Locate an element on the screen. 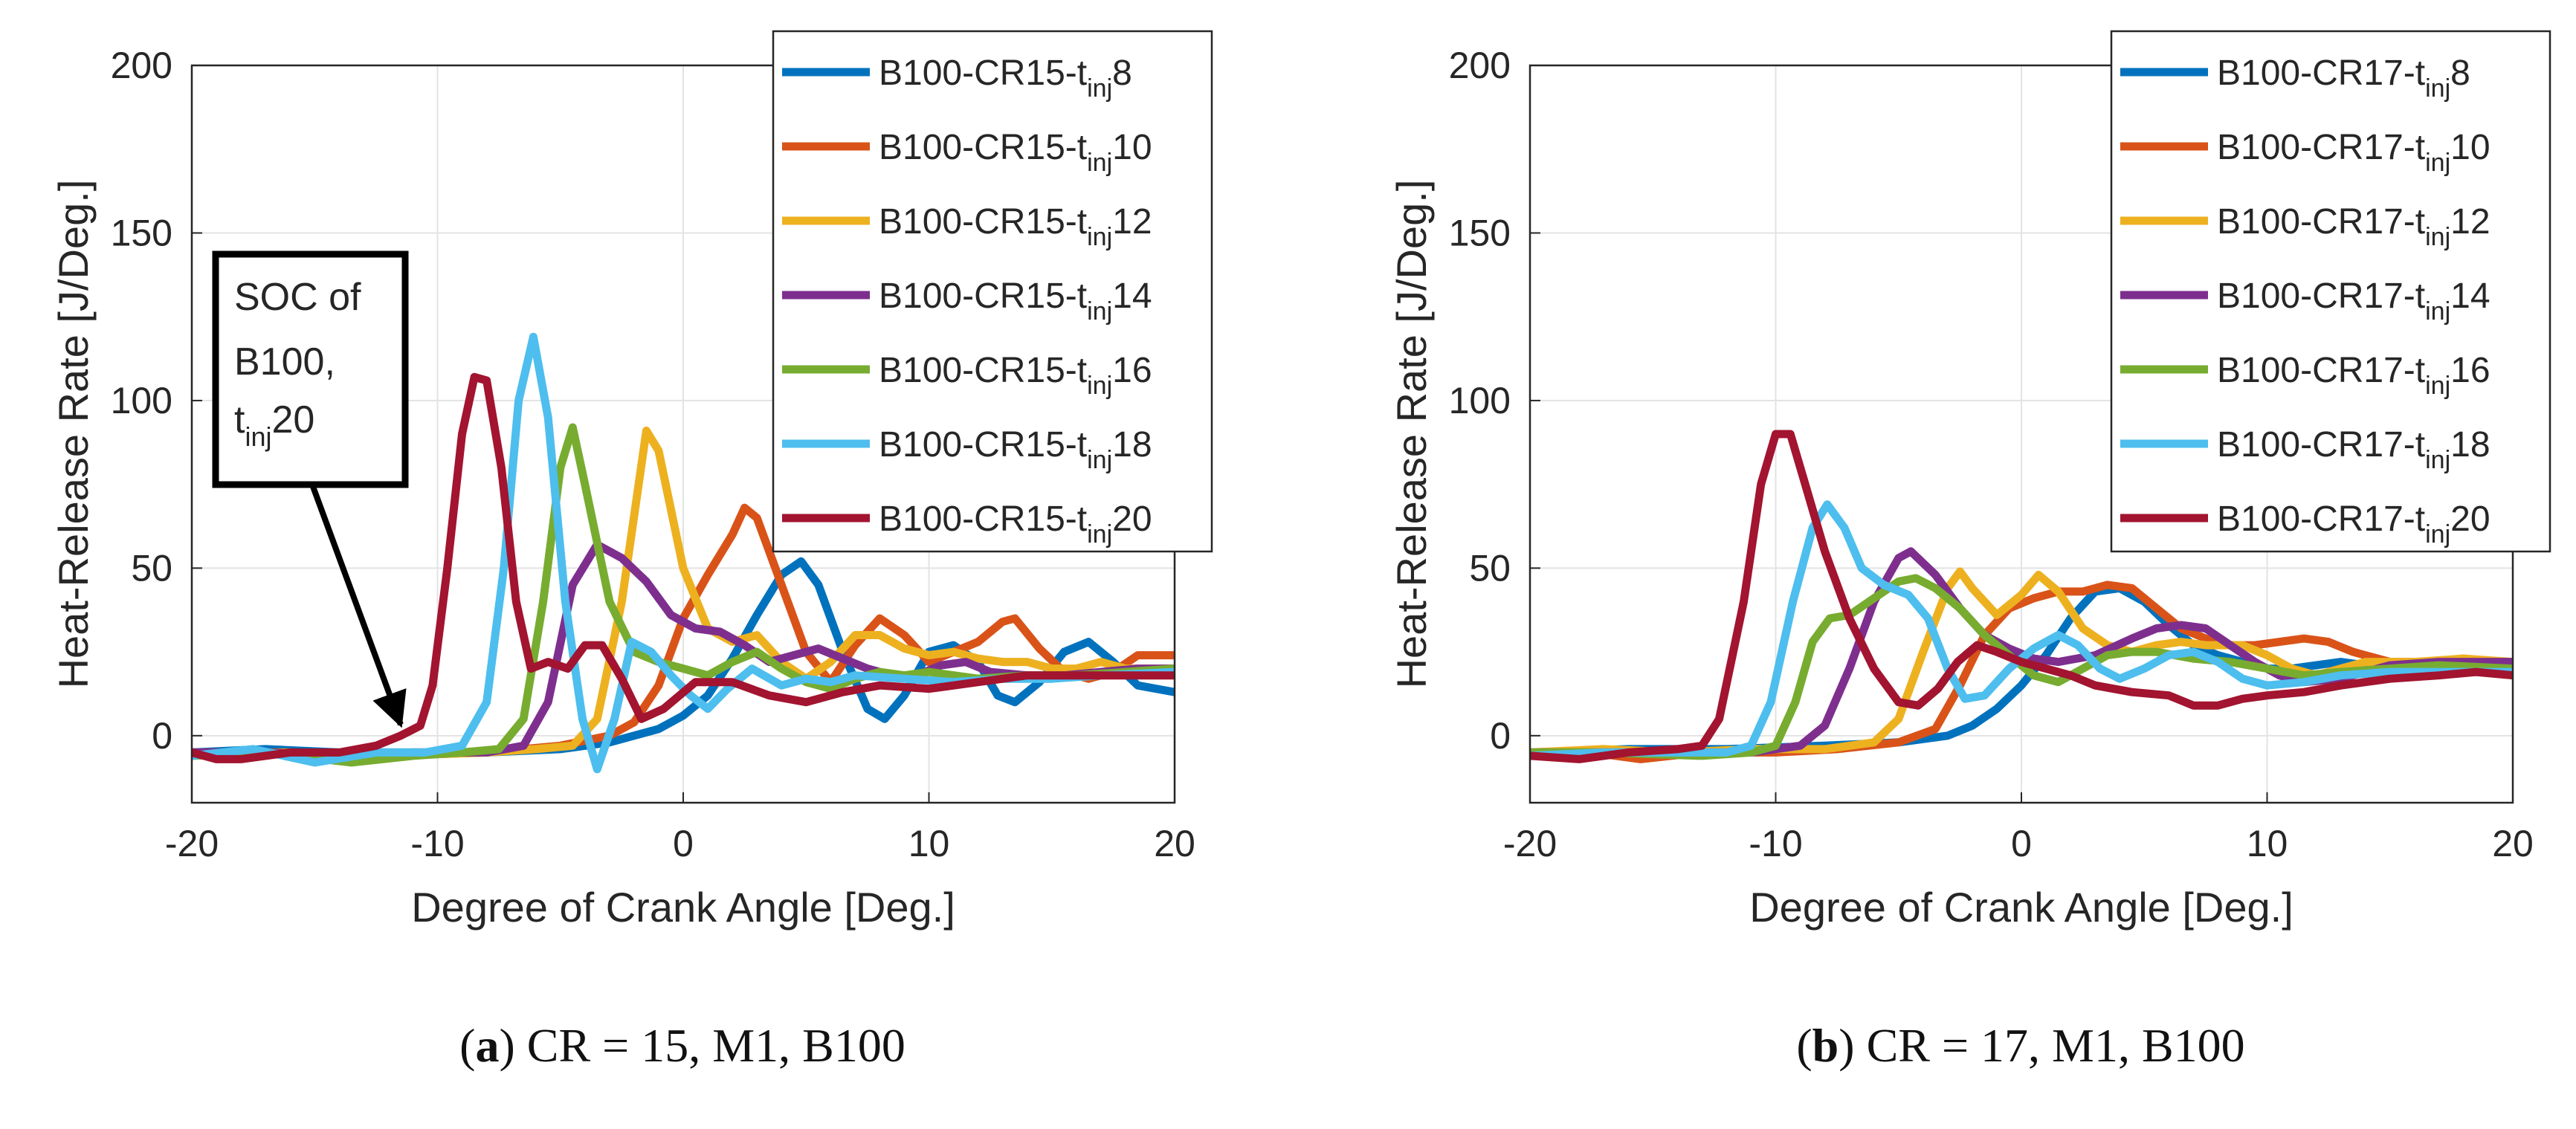 The height and width of the screenshot is (1129, 2576). caption-a-letter: a is located at coordinates (487, 1045).